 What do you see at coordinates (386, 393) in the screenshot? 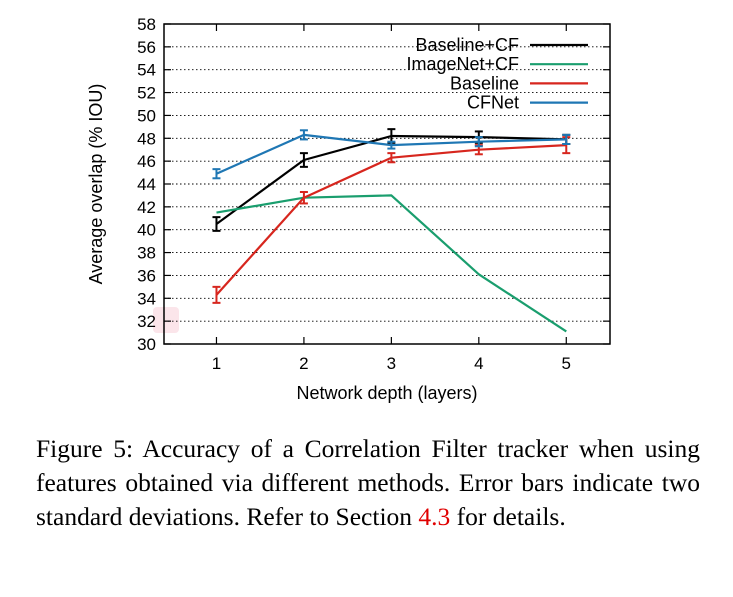
I see `x-axis-title: Network depth (layers)` at bounding box center [386, 393].